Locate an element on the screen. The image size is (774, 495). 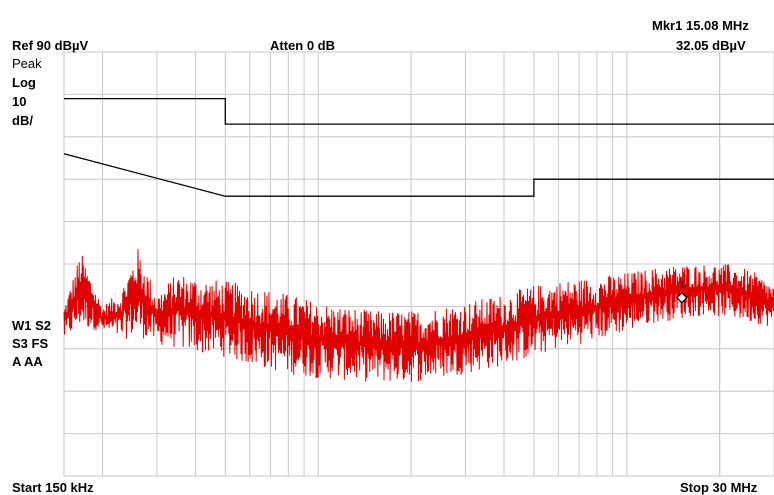
marker-1: 1 is located at coordinates (681, 292).